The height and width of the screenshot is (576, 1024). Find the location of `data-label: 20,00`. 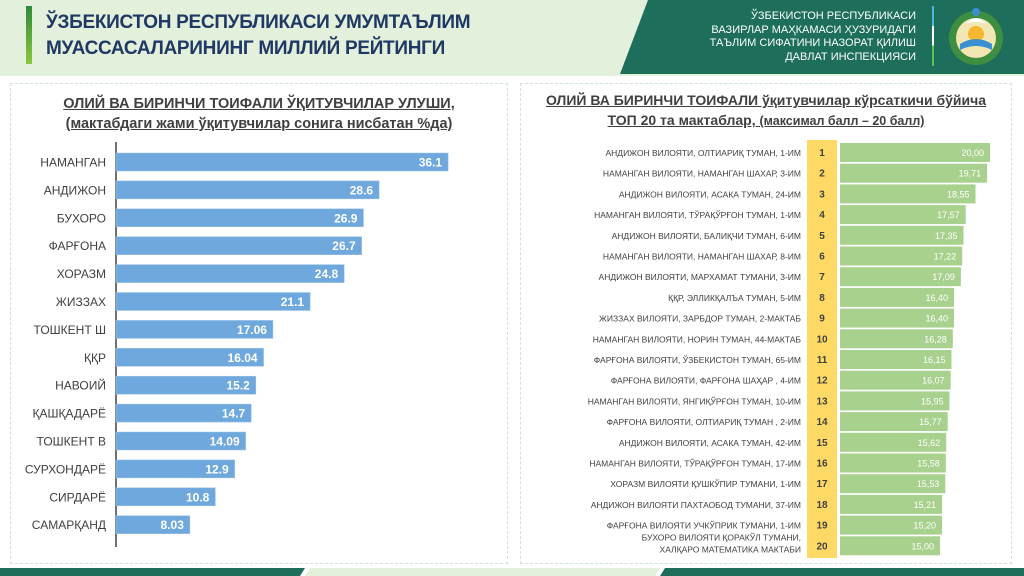

data-label: 20,00 is located at coordinates (972, 153).